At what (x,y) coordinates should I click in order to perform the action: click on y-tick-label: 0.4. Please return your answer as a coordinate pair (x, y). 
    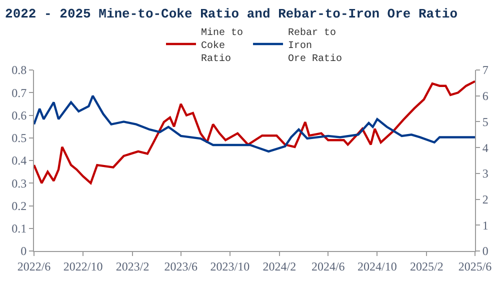
    Looking at the image, I should click on (19, 161).